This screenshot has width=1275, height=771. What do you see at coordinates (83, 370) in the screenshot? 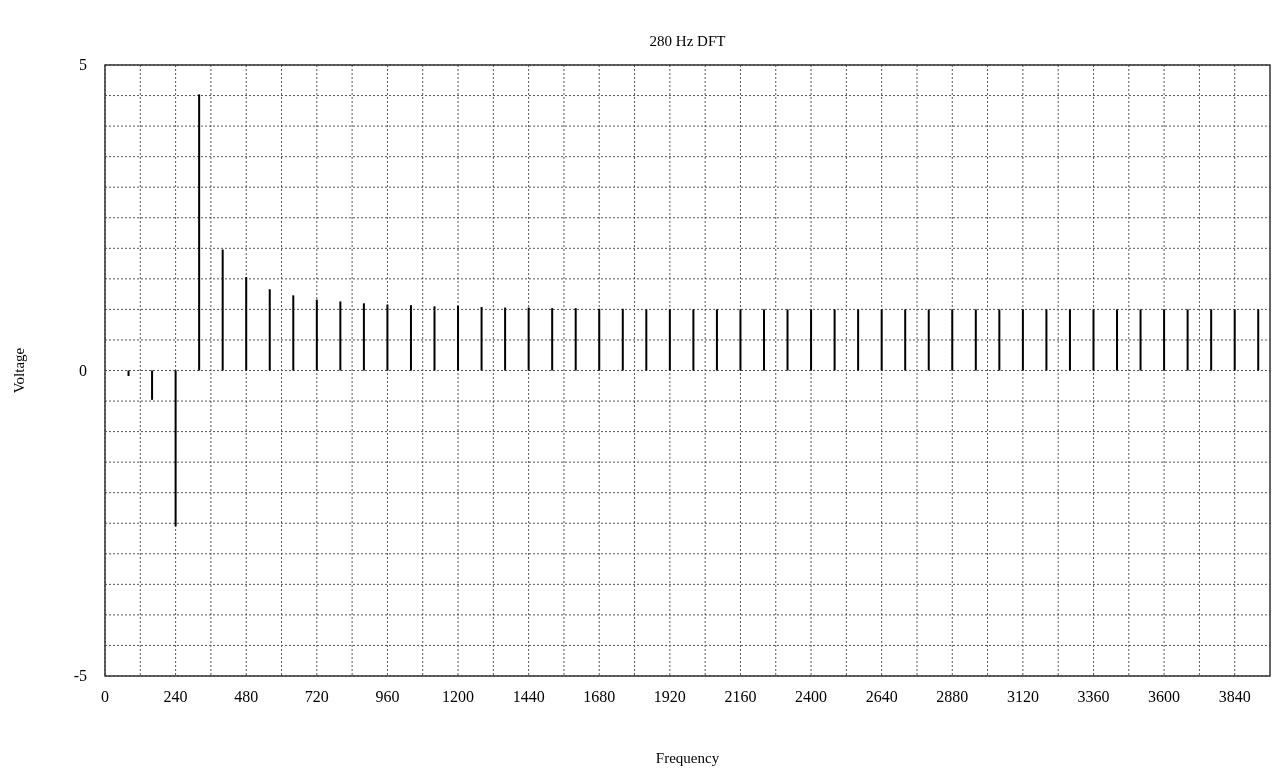
I see `y-tick-label: 0` at bounding box center [83, 370].